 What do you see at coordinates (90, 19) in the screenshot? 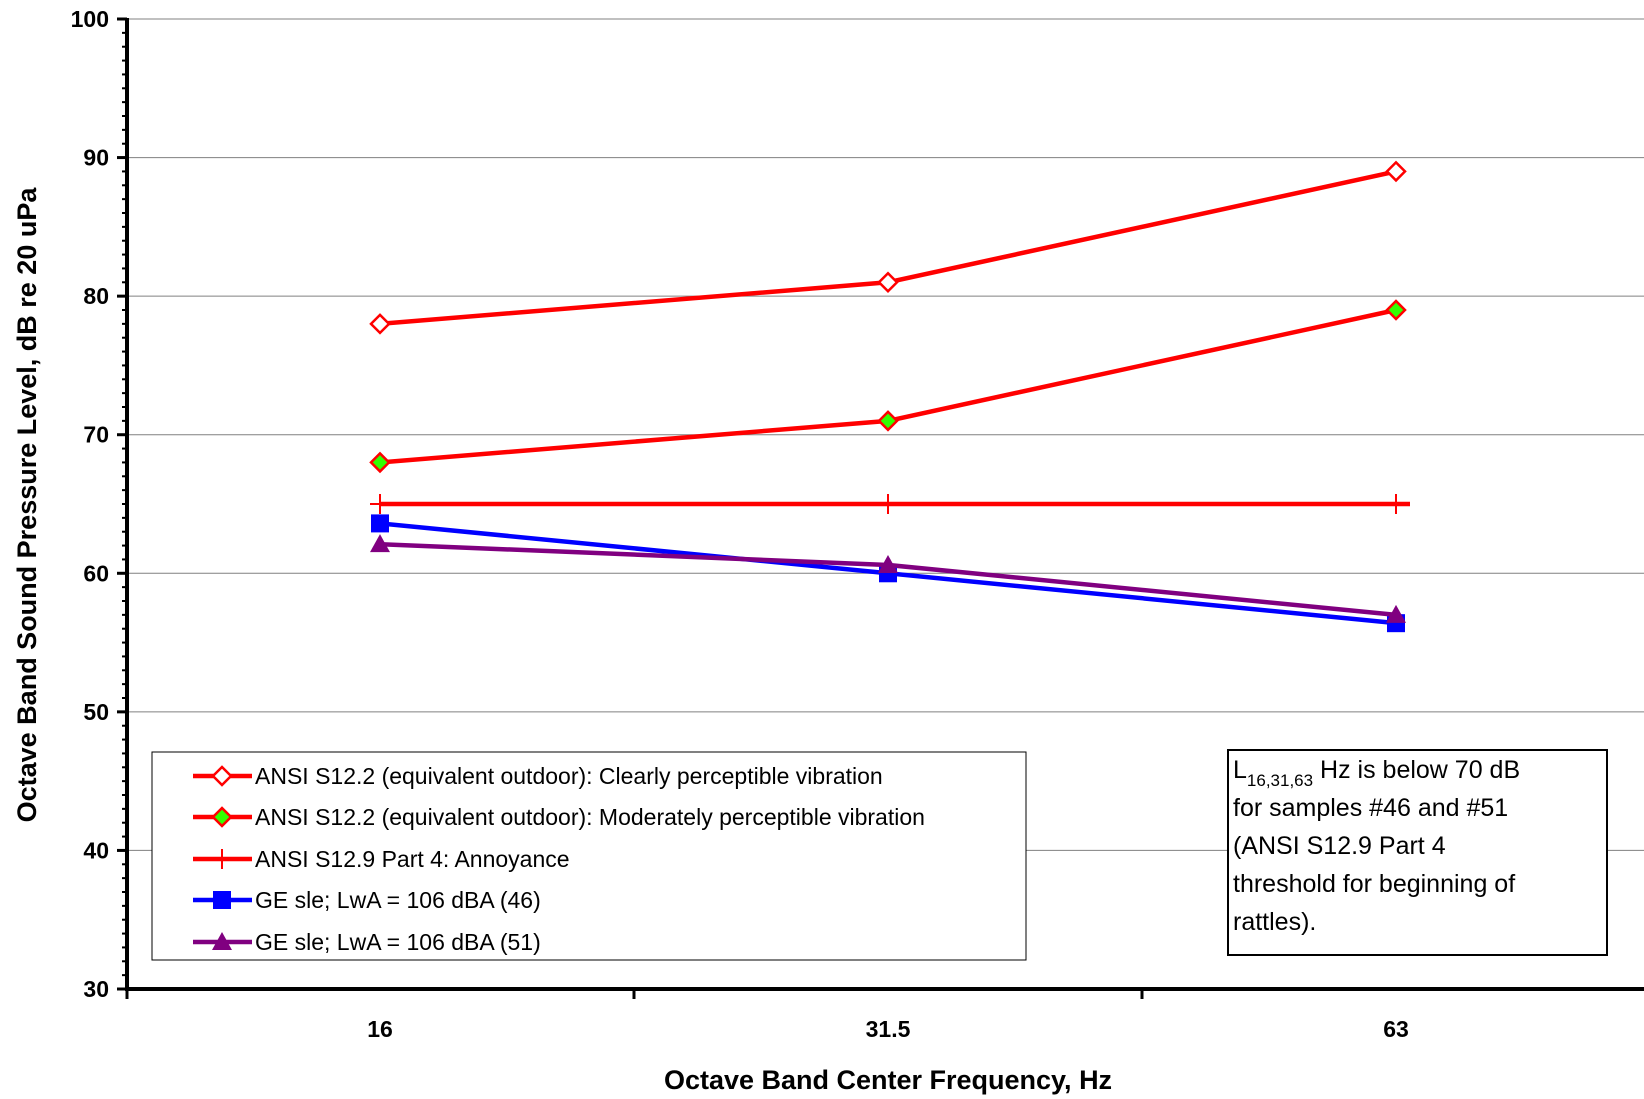
I see `y-tick-label-100: 100` at bounding box center [90, 19].